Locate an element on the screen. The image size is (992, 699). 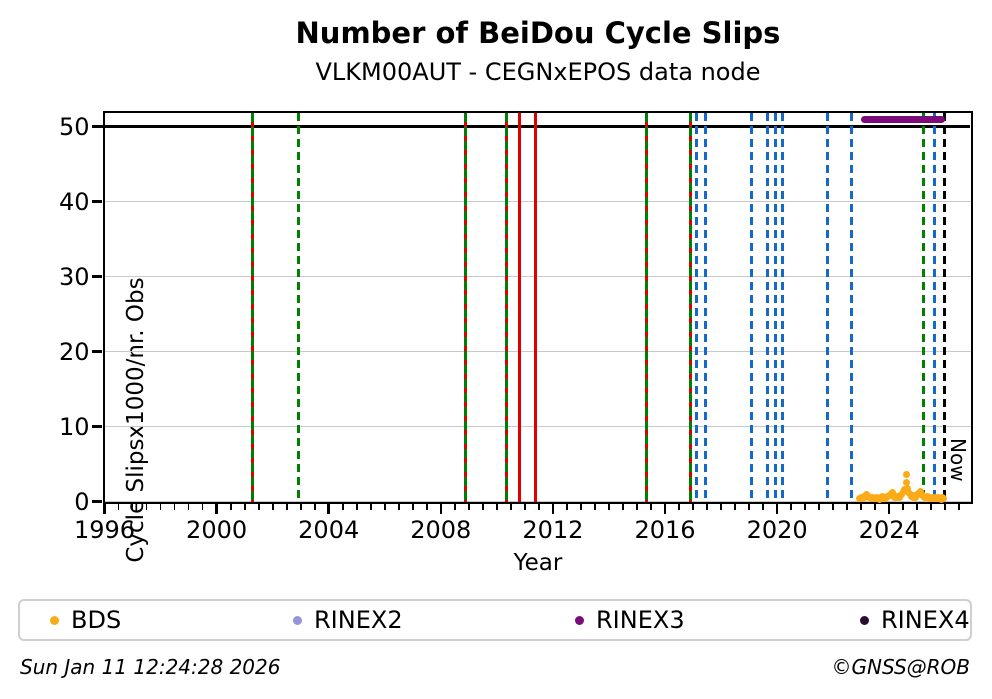
plot-timestamp: Sun Jan 11 12:24:28 2026 is located at coordinates (150, 667).